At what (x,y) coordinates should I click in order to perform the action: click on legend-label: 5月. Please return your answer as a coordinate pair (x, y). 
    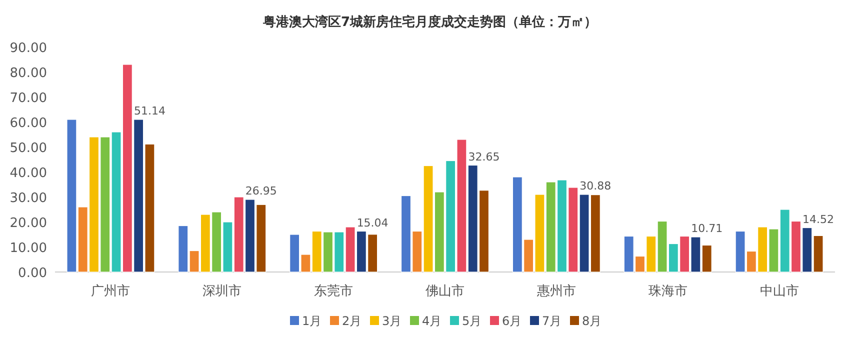
    Looking at the image, I should click on (472, 321).